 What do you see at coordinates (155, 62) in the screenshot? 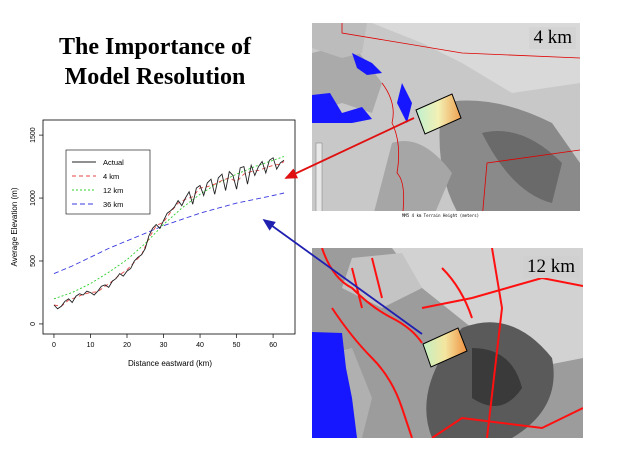
I see `slide-title: The Importance of Model Resolution` at bounding box center [155, 62].